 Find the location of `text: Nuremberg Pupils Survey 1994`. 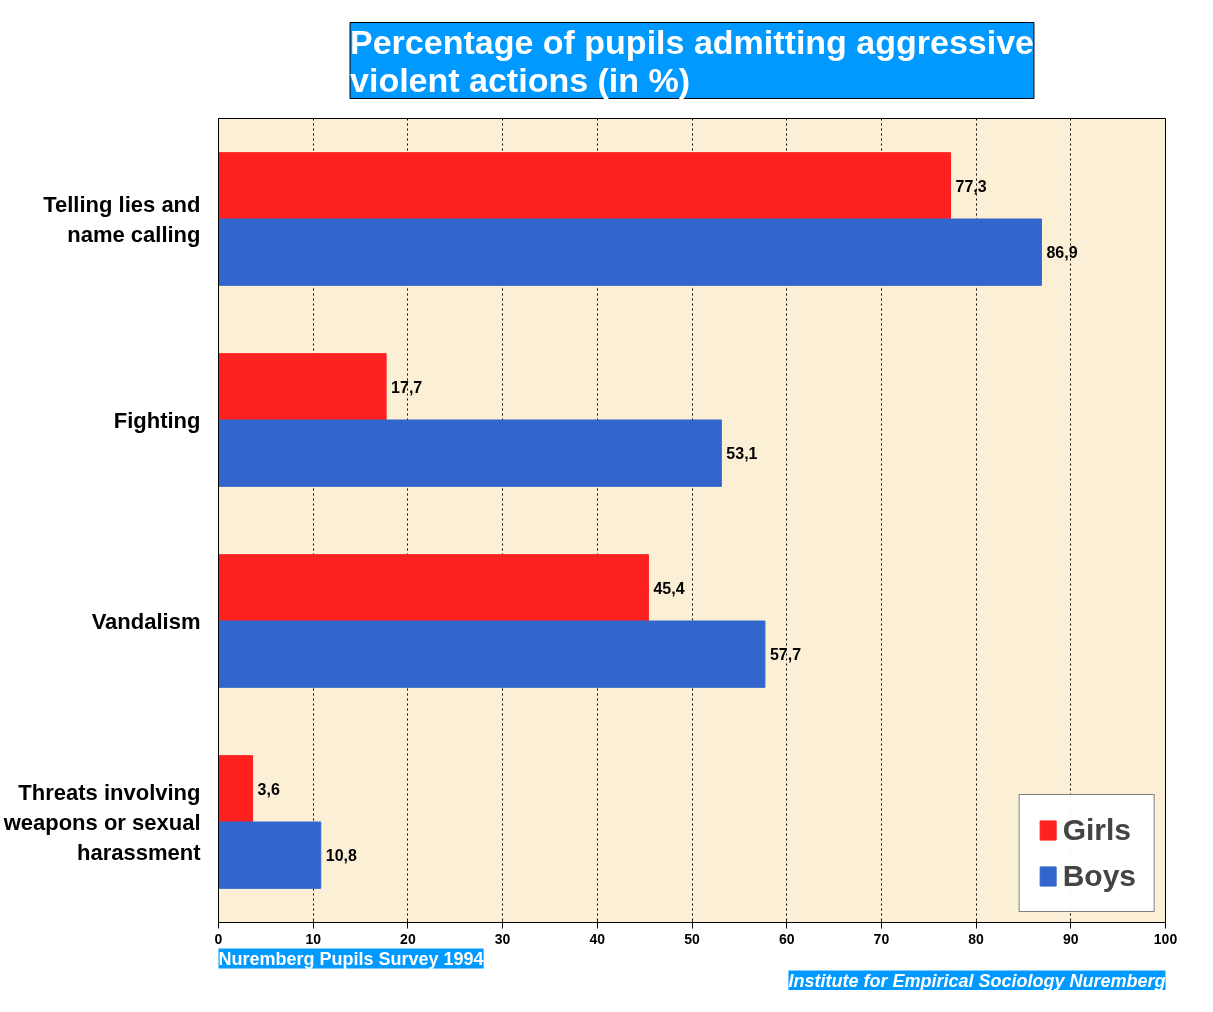

text: Nuremberg Pupils Survey 1994 is located at coordinates (351, 958).